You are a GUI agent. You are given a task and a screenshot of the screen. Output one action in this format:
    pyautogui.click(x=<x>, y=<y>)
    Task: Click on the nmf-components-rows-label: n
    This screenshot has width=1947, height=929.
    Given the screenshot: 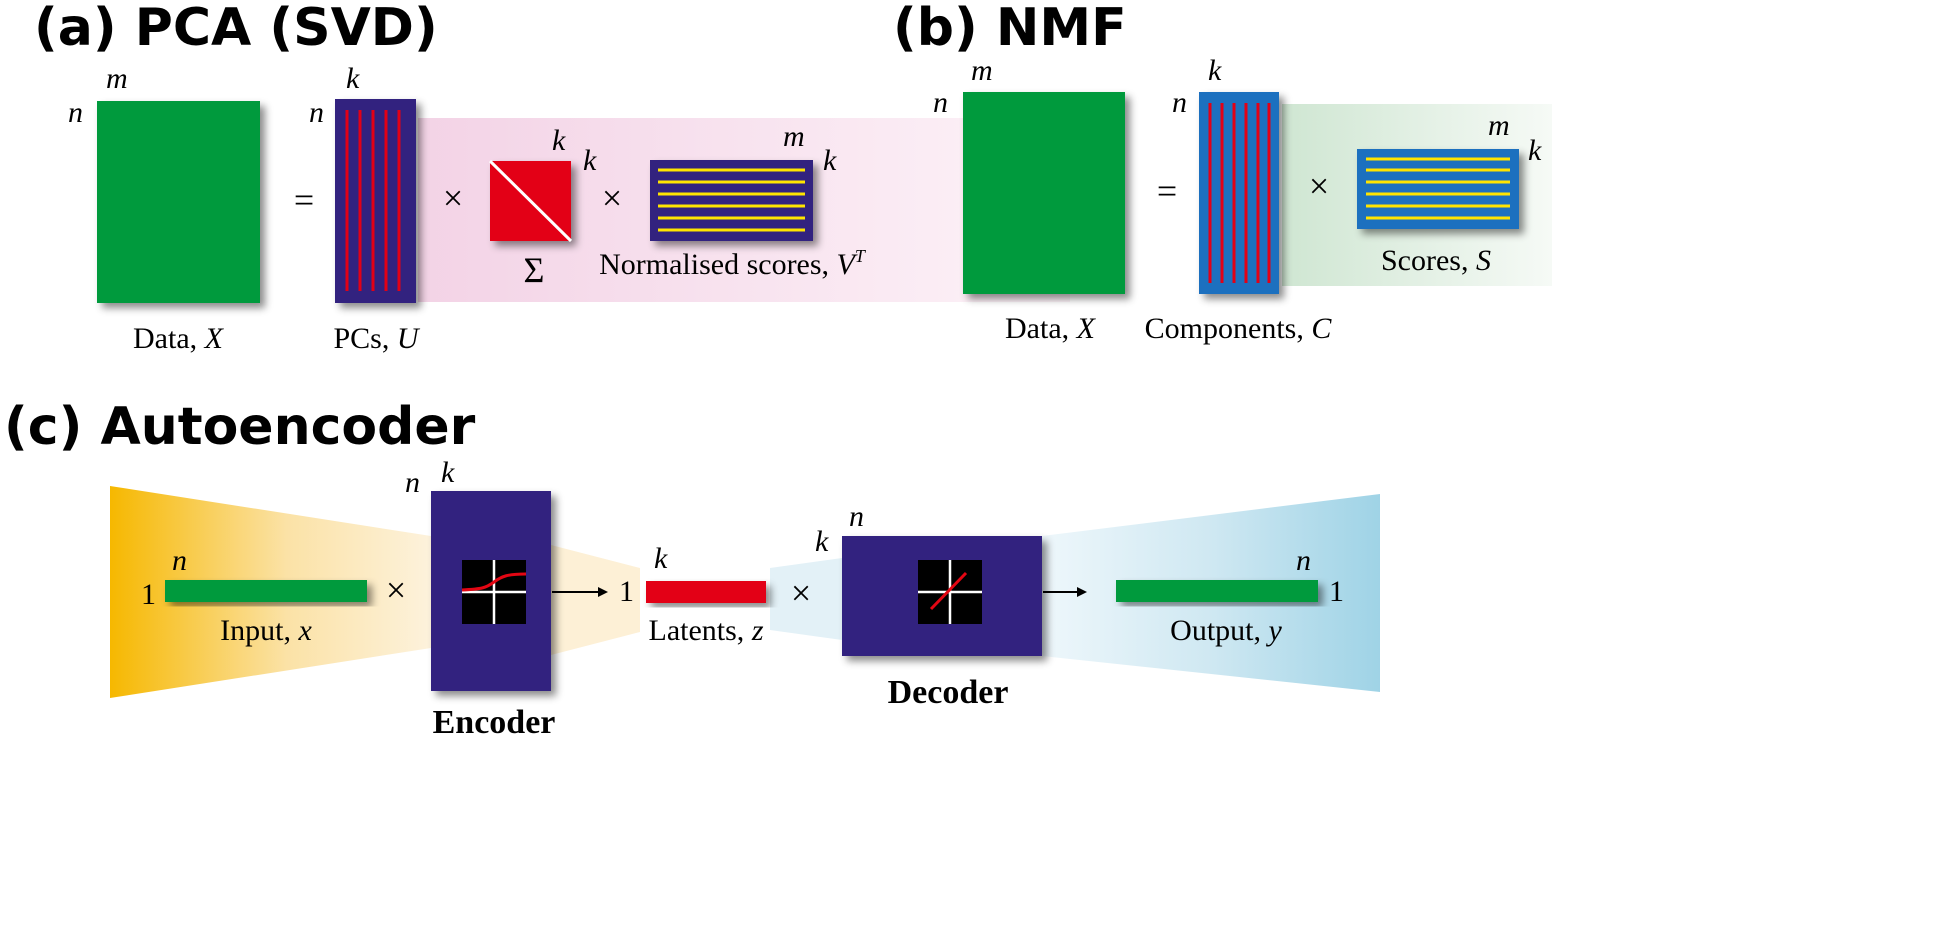 What is the action you would take?
    pyautogui.click(x=1179, y=102)
    